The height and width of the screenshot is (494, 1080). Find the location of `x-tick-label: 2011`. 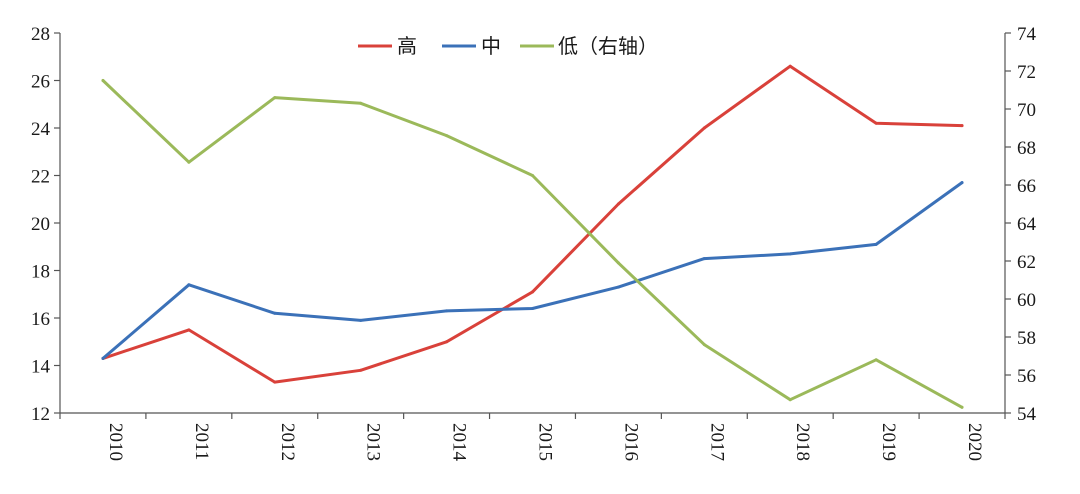

x-tick-label: 2011 is located at coordinates (201, 441).